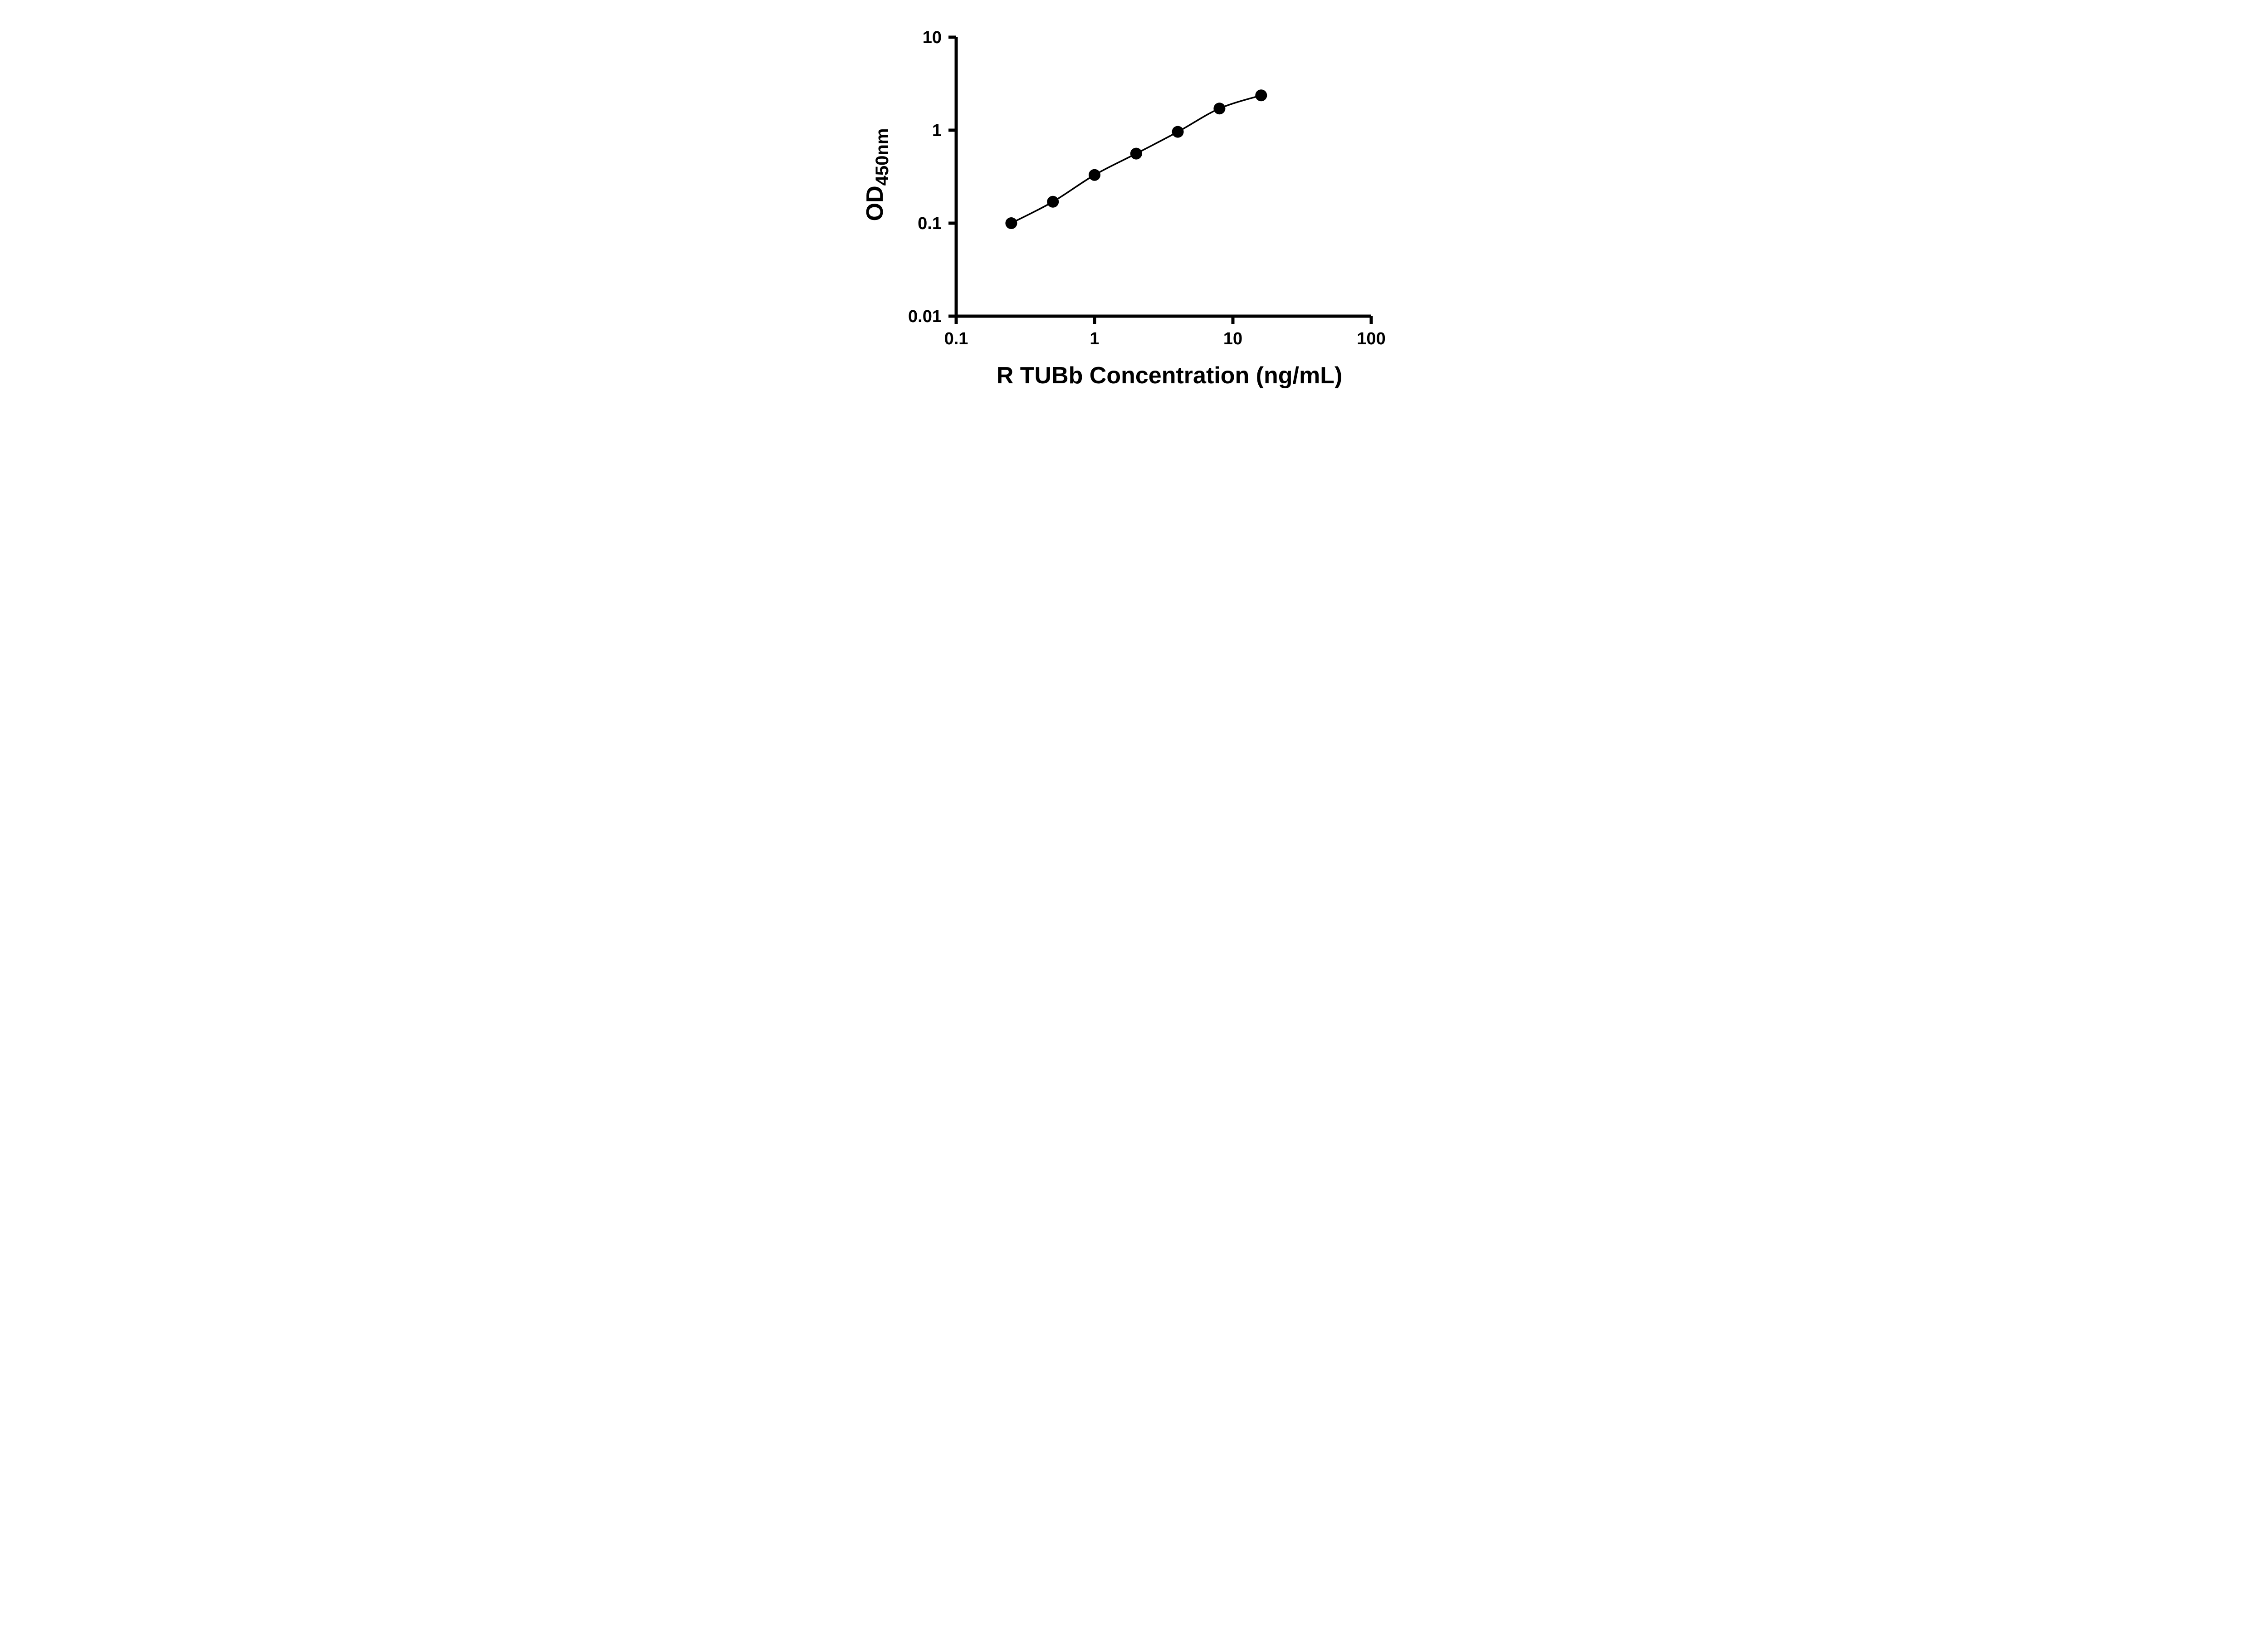 The height and width of the screenshot is (1633, 2268). I want to click on y-tick-label: 1, so click(937, 130).